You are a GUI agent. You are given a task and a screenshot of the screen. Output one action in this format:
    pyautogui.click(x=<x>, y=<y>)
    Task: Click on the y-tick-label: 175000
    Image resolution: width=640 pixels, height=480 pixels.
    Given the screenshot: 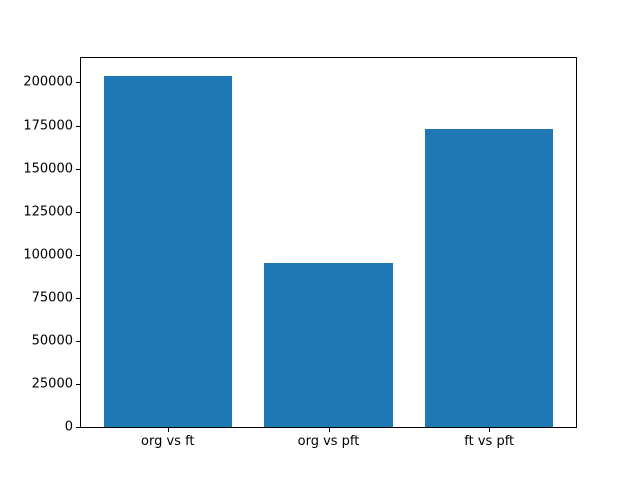 What is the action you would take?
    pyautogui.click(x=48, y=126)
    